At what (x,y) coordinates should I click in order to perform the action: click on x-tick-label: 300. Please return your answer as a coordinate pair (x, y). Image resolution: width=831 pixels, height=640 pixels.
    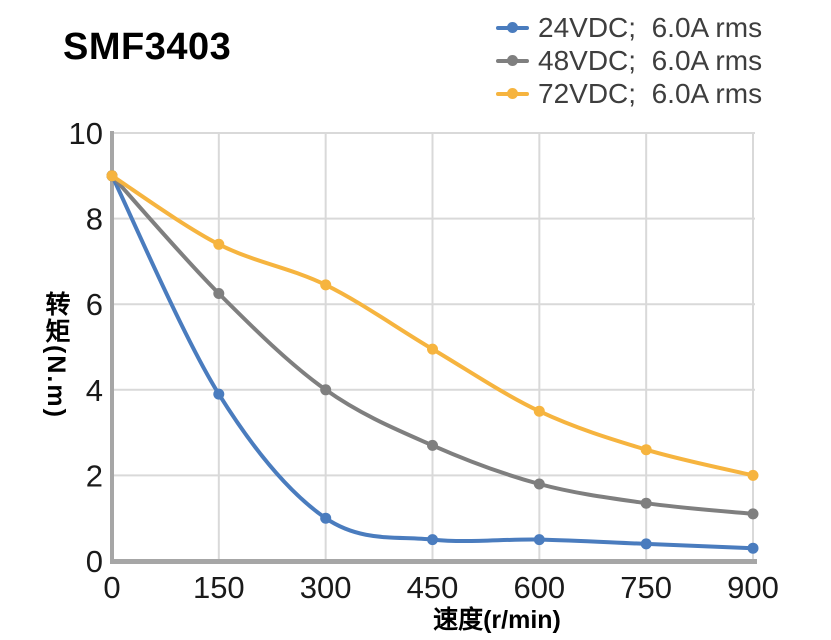
    Looking at the image, I should click on (326, 587).